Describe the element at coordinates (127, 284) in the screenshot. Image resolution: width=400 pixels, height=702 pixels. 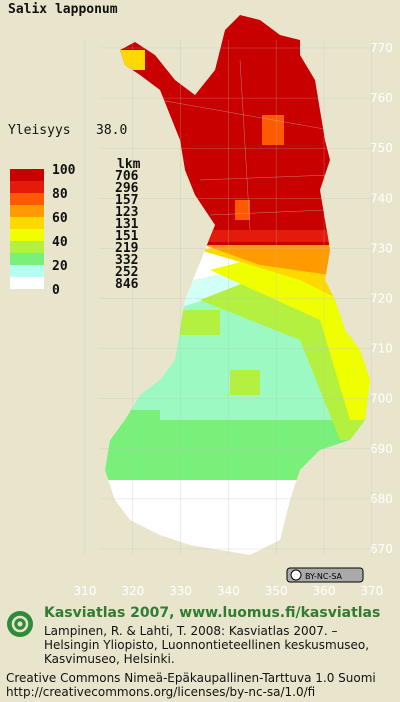
I see `legend-count: 846` at that location.